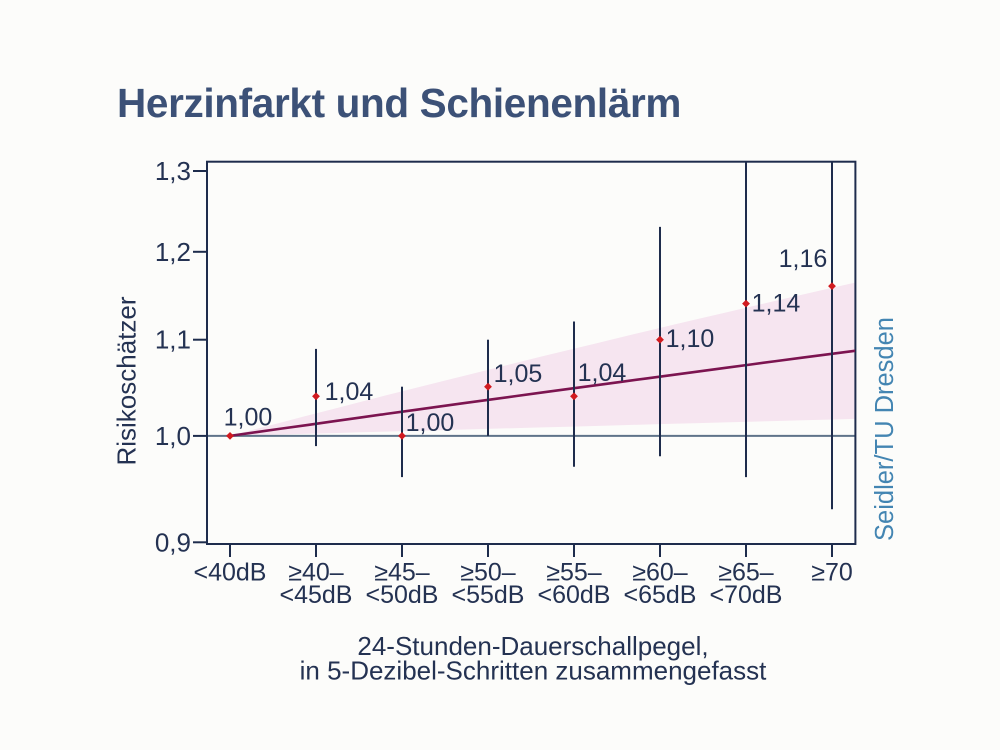 The image size is (1000, 750). I want to click on svg-text: ≥45–, so click(402, 573).